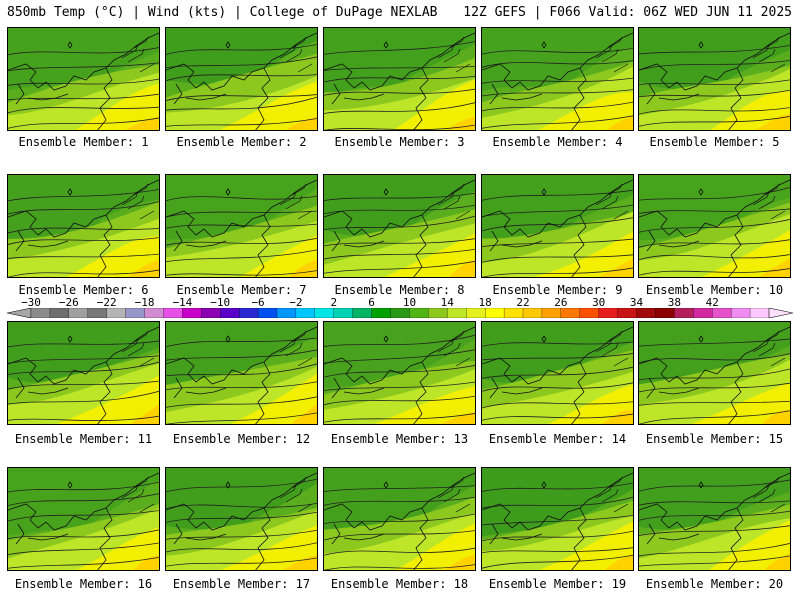 The image size is (800, 600). What do you see at coordinates (712, 302) in the screenshot?
I see `colorbar-tick-label: 42` at bounding box center [712, 302].